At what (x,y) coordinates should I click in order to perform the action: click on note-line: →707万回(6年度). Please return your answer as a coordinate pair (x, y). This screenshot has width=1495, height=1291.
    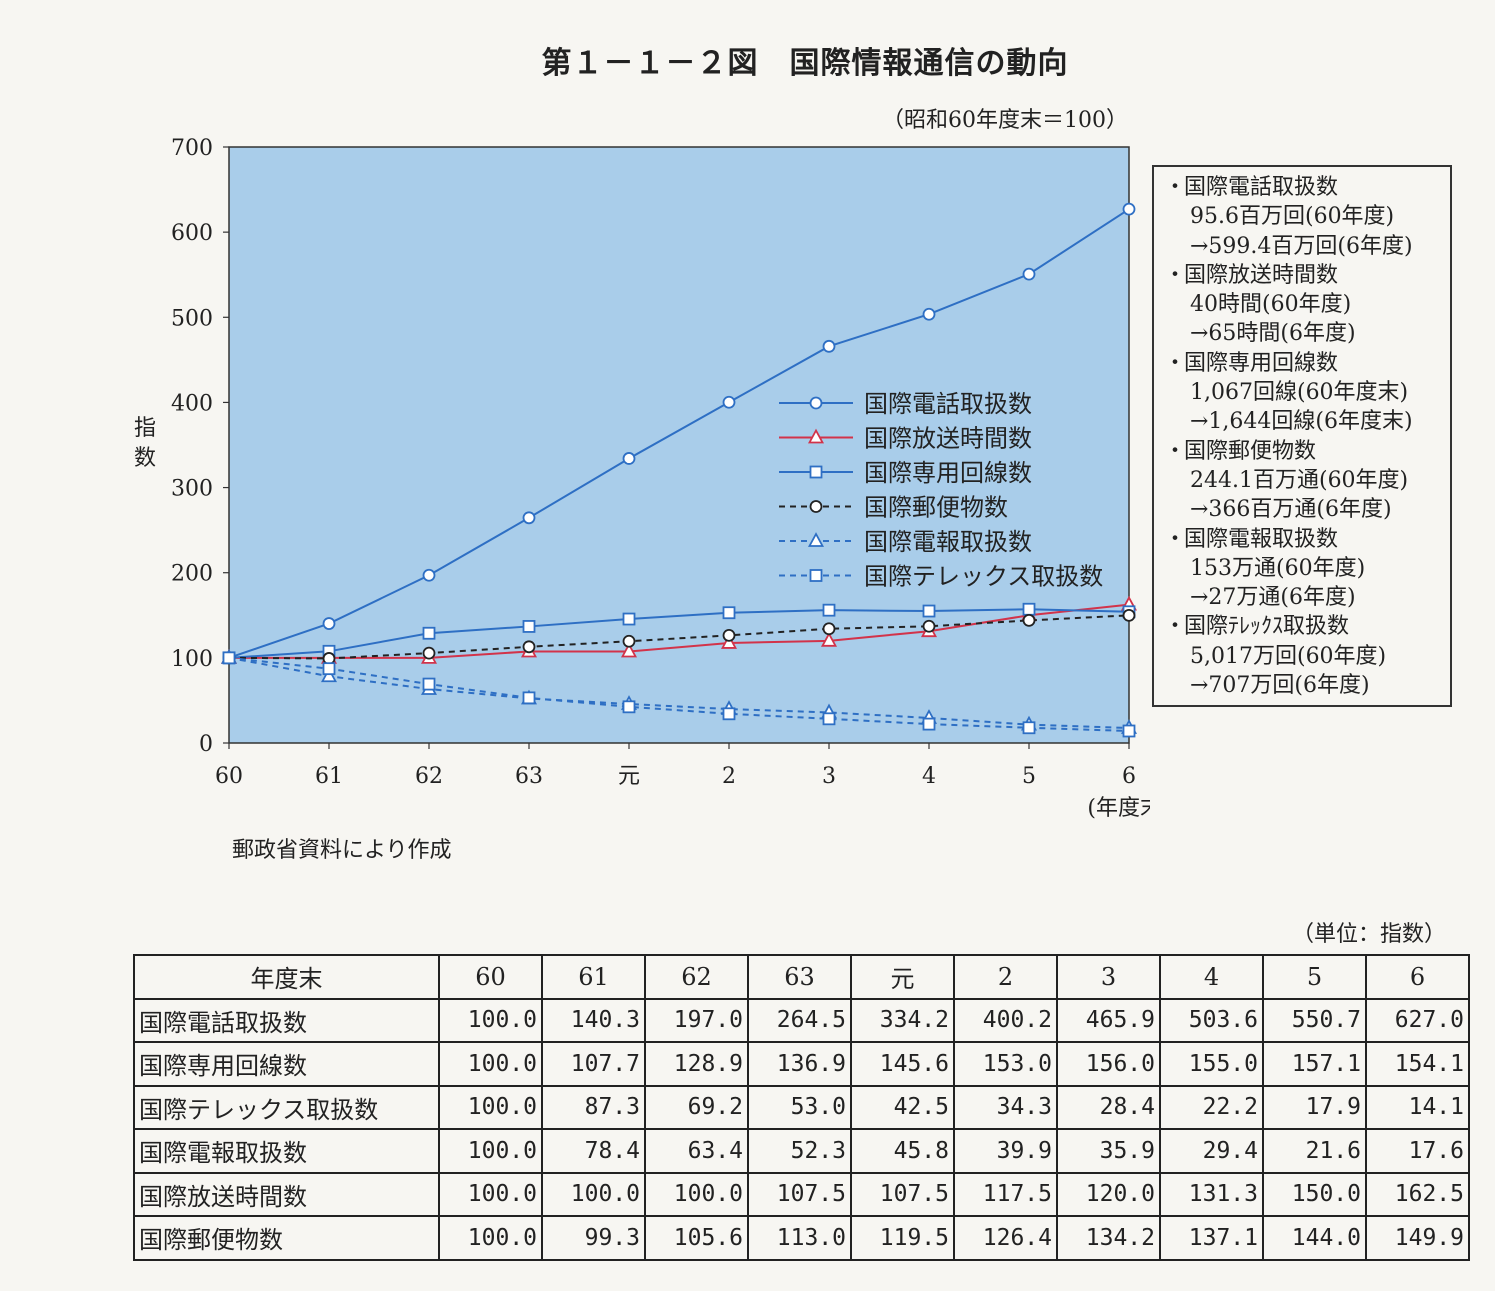
    Looking at the image, I should click on (1280, 686).